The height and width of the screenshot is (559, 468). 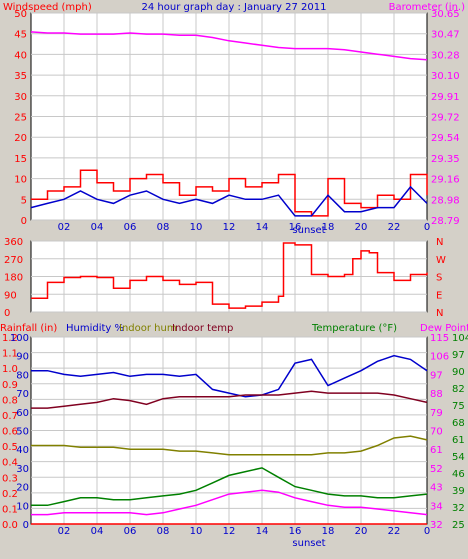 What do you see at coordinates (427, 7) in the screenshot?
I see `barometer-label: Barometer (in.)` at bounding box center [427, 7].